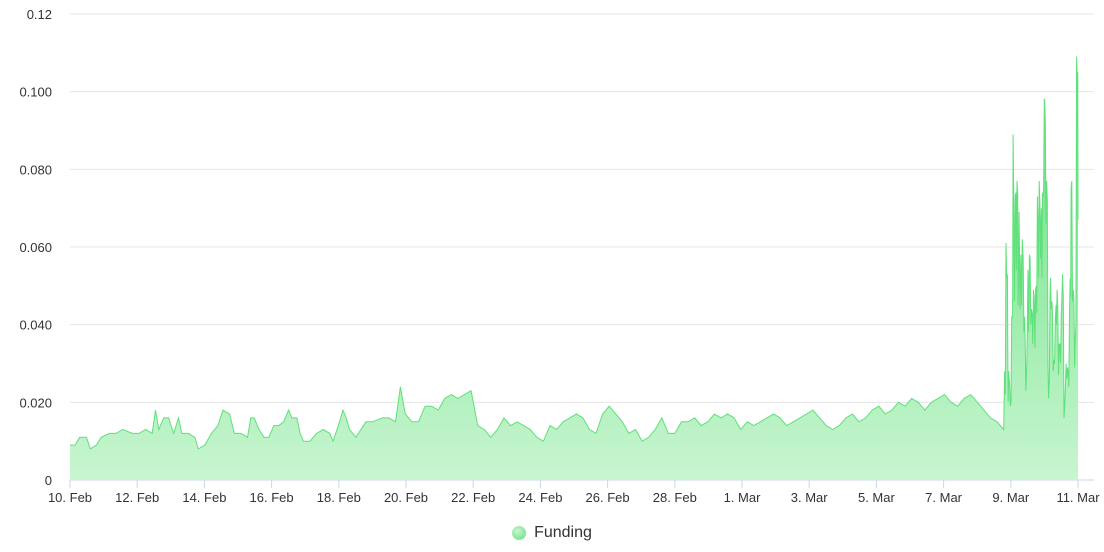  What do you see at coordinates (35, 92) in the screenshot?
I see `y-tick-label: 0.100` at bounding box center [35, 92].